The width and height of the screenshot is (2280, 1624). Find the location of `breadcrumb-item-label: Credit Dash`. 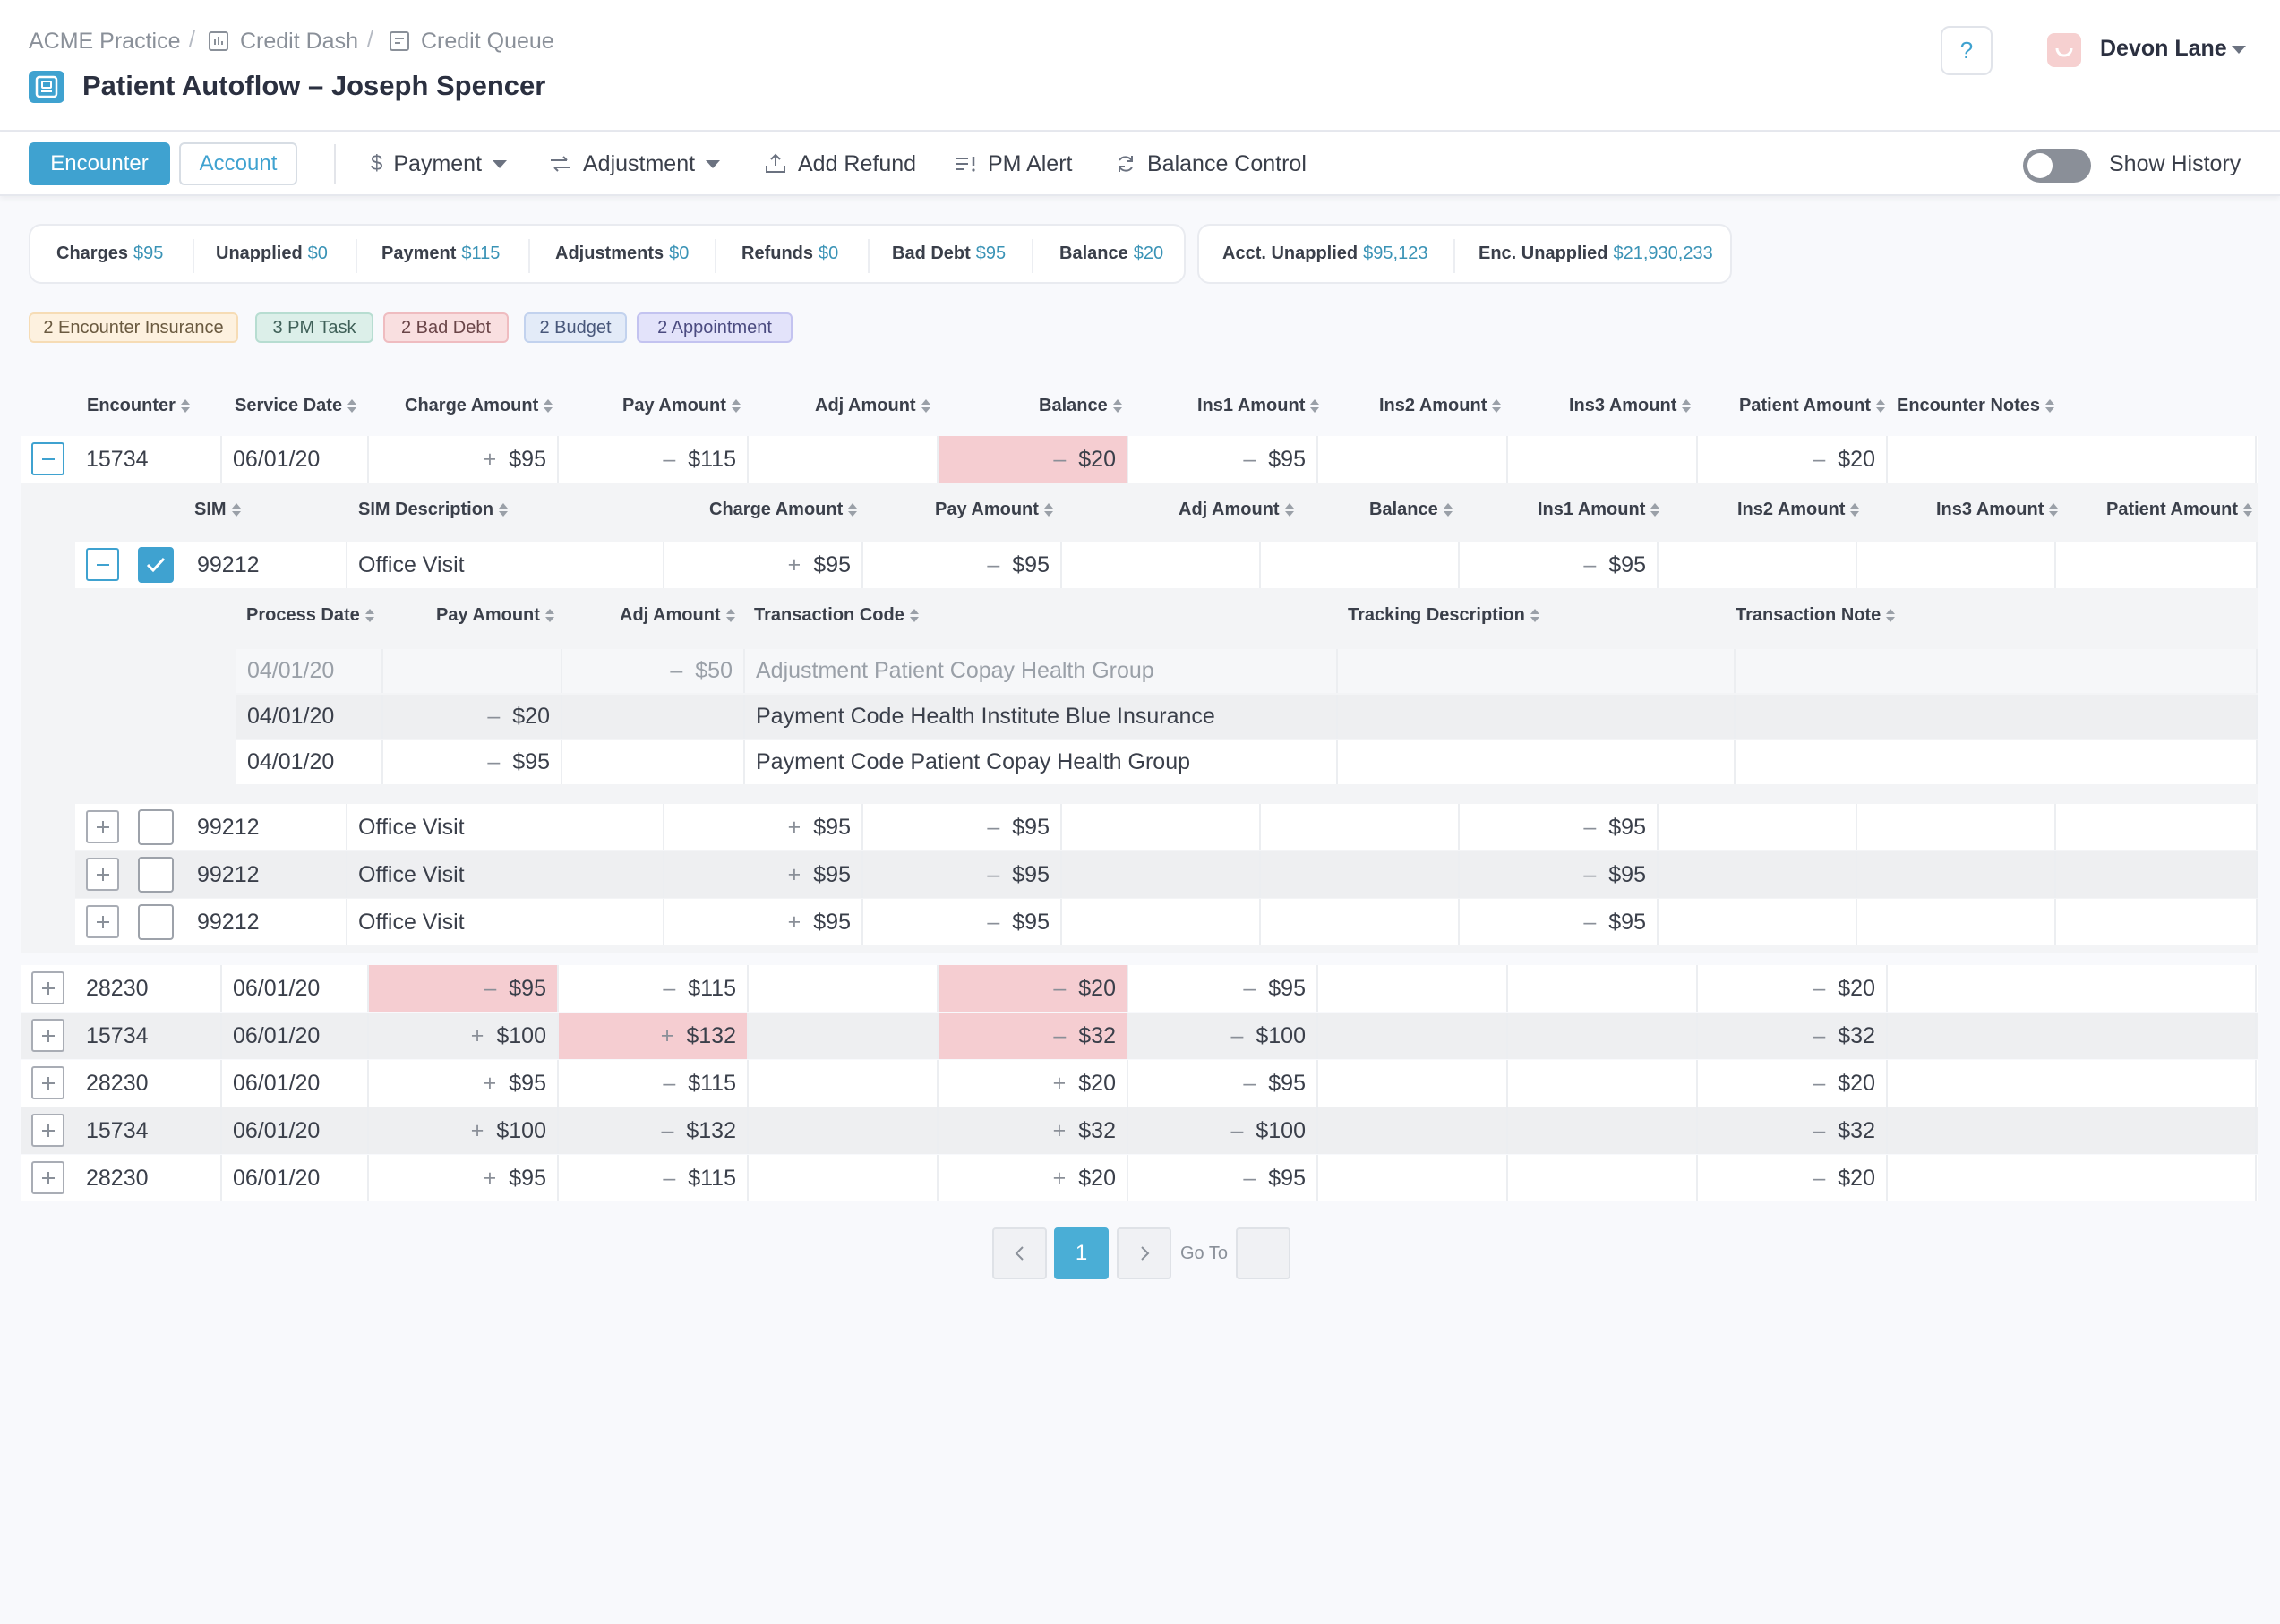

breadcrumb-item-label: Credit Dash is located at coordinates (299, 41).